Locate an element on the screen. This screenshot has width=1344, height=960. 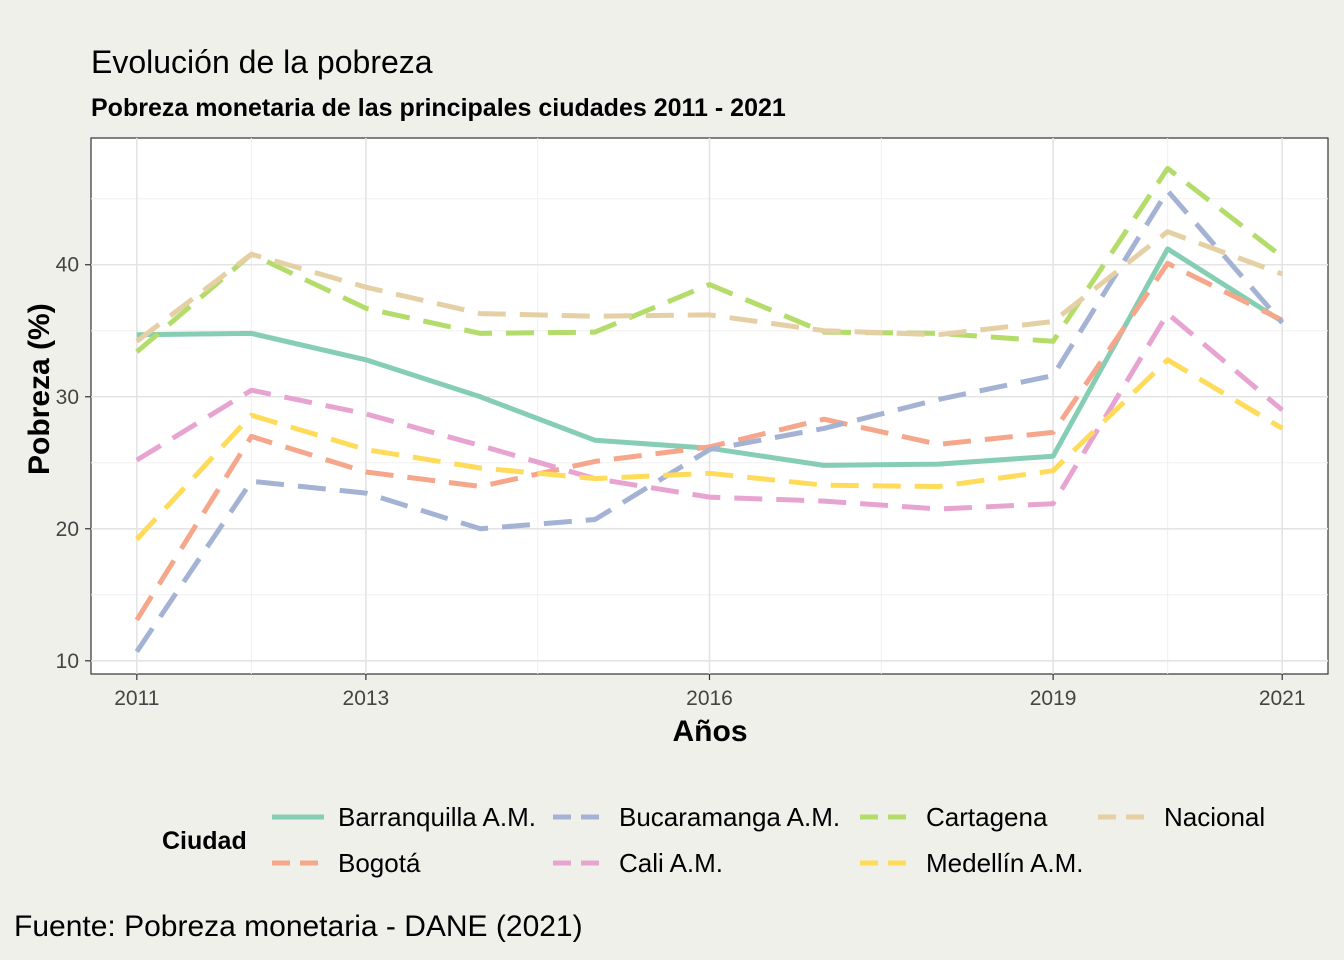
legend-label: Barranquilla A.M. is located at coordinates (437, 816).